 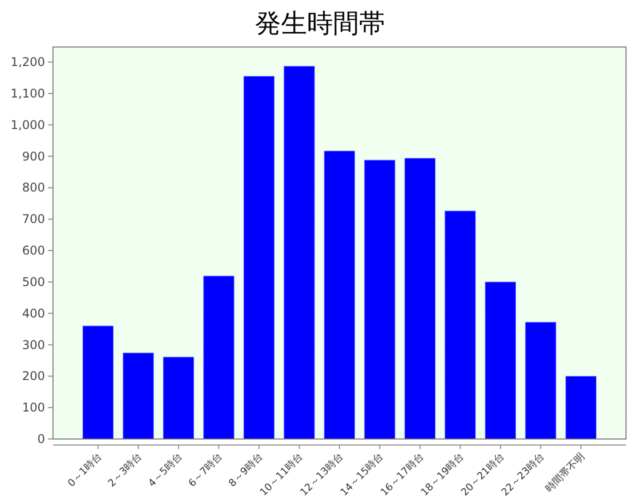 What do you see at coordinates (165, 470) in the screenshot?
I see `x-tick-label: 4～5時台` at bounding box center [165, 470].